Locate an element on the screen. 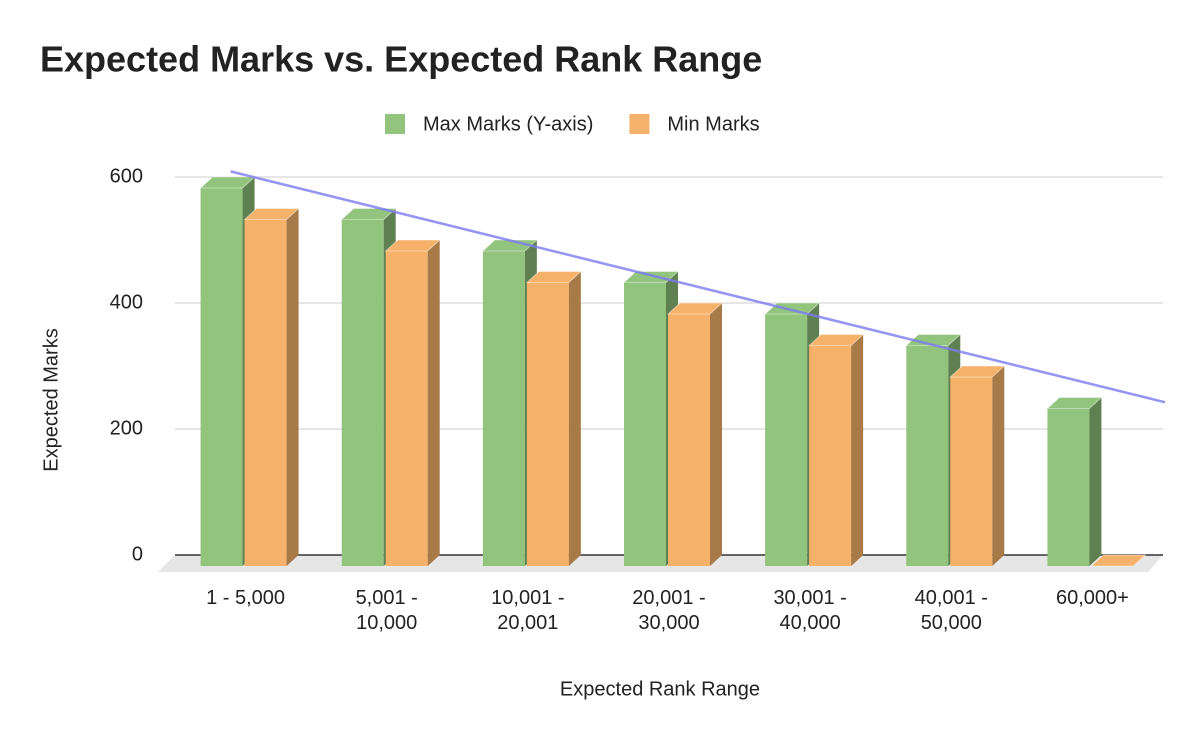 The image size is (1200, 742). x-tick-label: 30,001 - 40,000 is located at coordinates (810, 610).